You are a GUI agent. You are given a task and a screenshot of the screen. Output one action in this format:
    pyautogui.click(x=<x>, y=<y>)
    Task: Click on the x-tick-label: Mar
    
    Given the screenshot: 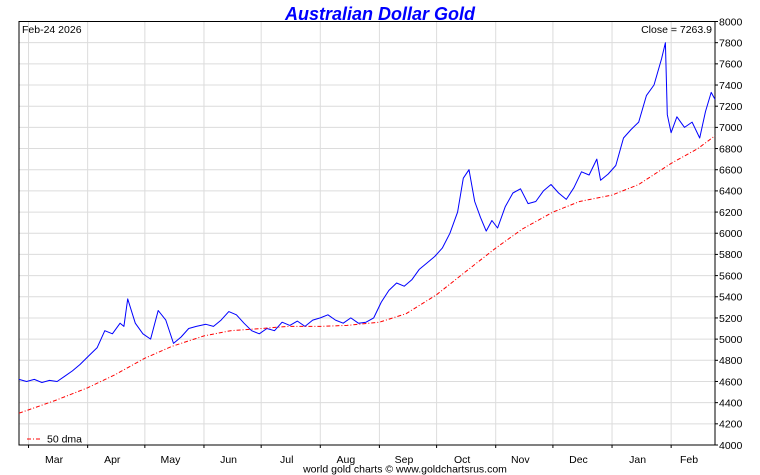 What is the action you would take?
    pyautogui.click(x=54, y=460)
    